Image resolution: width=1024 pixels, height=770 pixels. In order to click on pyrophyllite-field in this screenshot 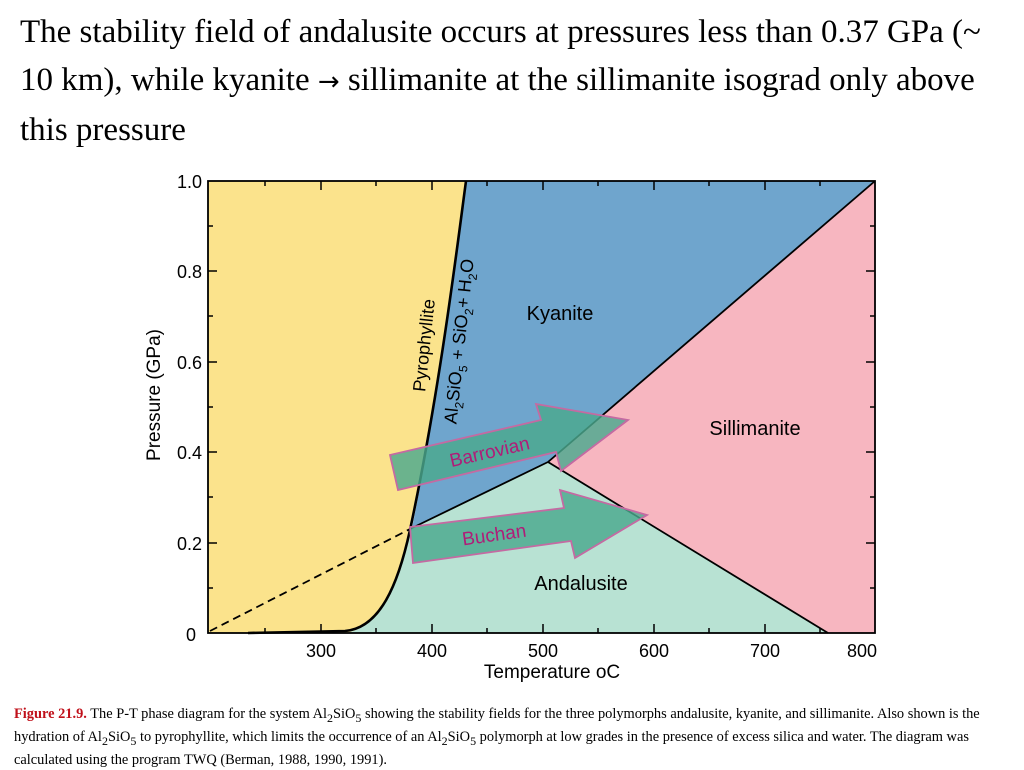, I will do `click(337, 407)`.